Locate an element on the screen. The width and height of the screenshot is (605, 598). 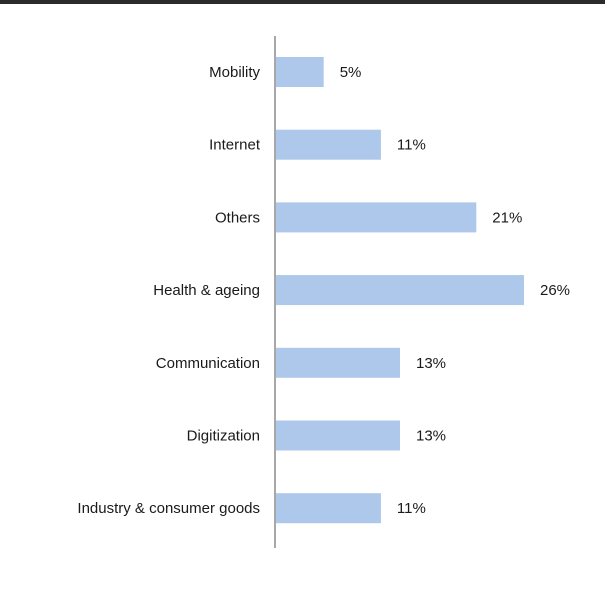
category-label-others: Others is located at coordinates (237, 217).